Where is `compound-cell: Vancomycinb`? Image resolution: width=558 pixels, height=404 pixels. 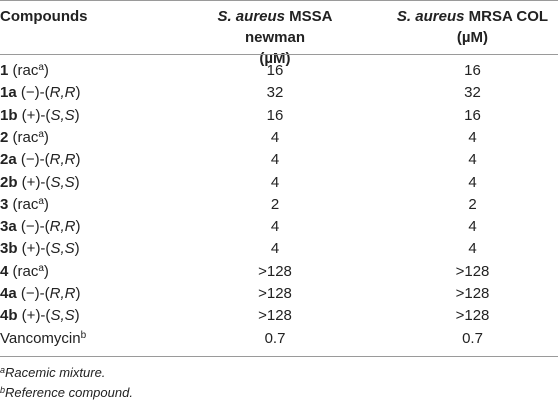 compound-cell: Vancomycinb is located at coordinates (43, 338).